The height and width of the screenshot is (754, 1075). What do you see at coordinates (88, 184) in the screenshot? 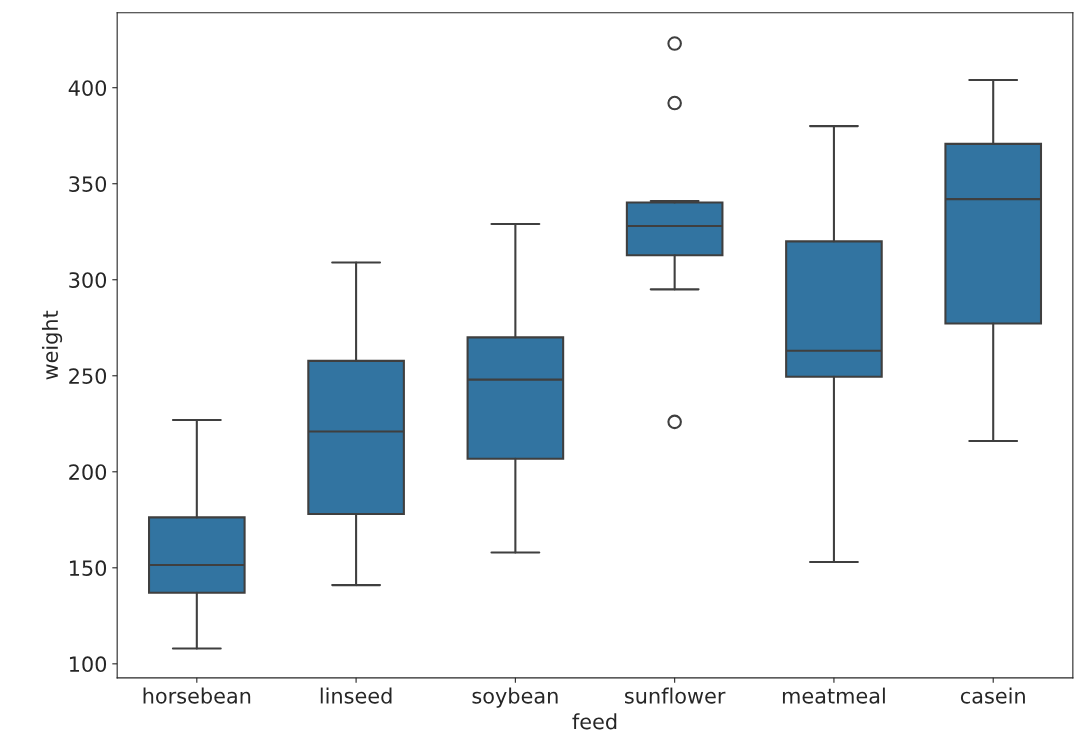
I see `y-tick-label: 350` at bounding box center [88, 184].